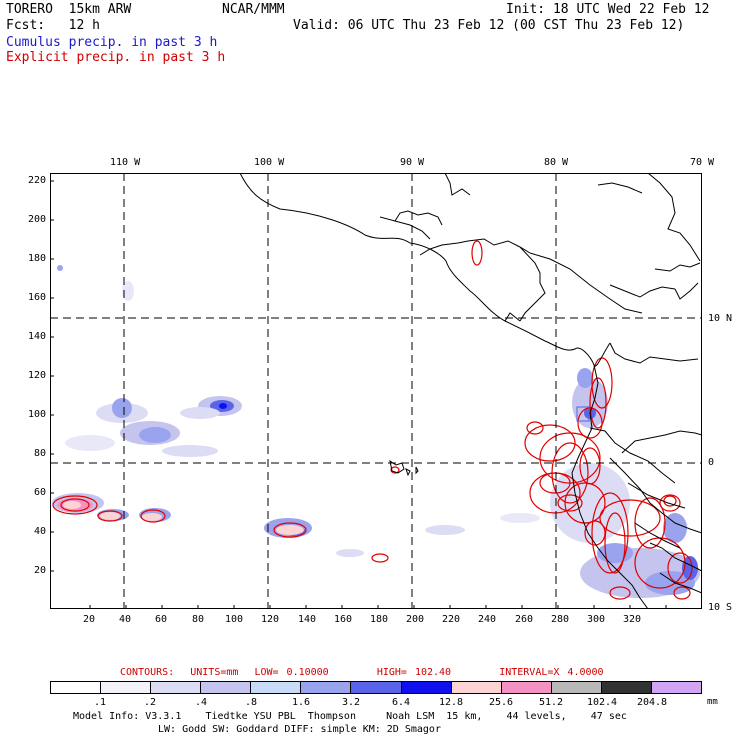  What do you see at coordinates (37, 336) in the screenshot?
I see `y-tick: 140` at bounding box center [37, 336].